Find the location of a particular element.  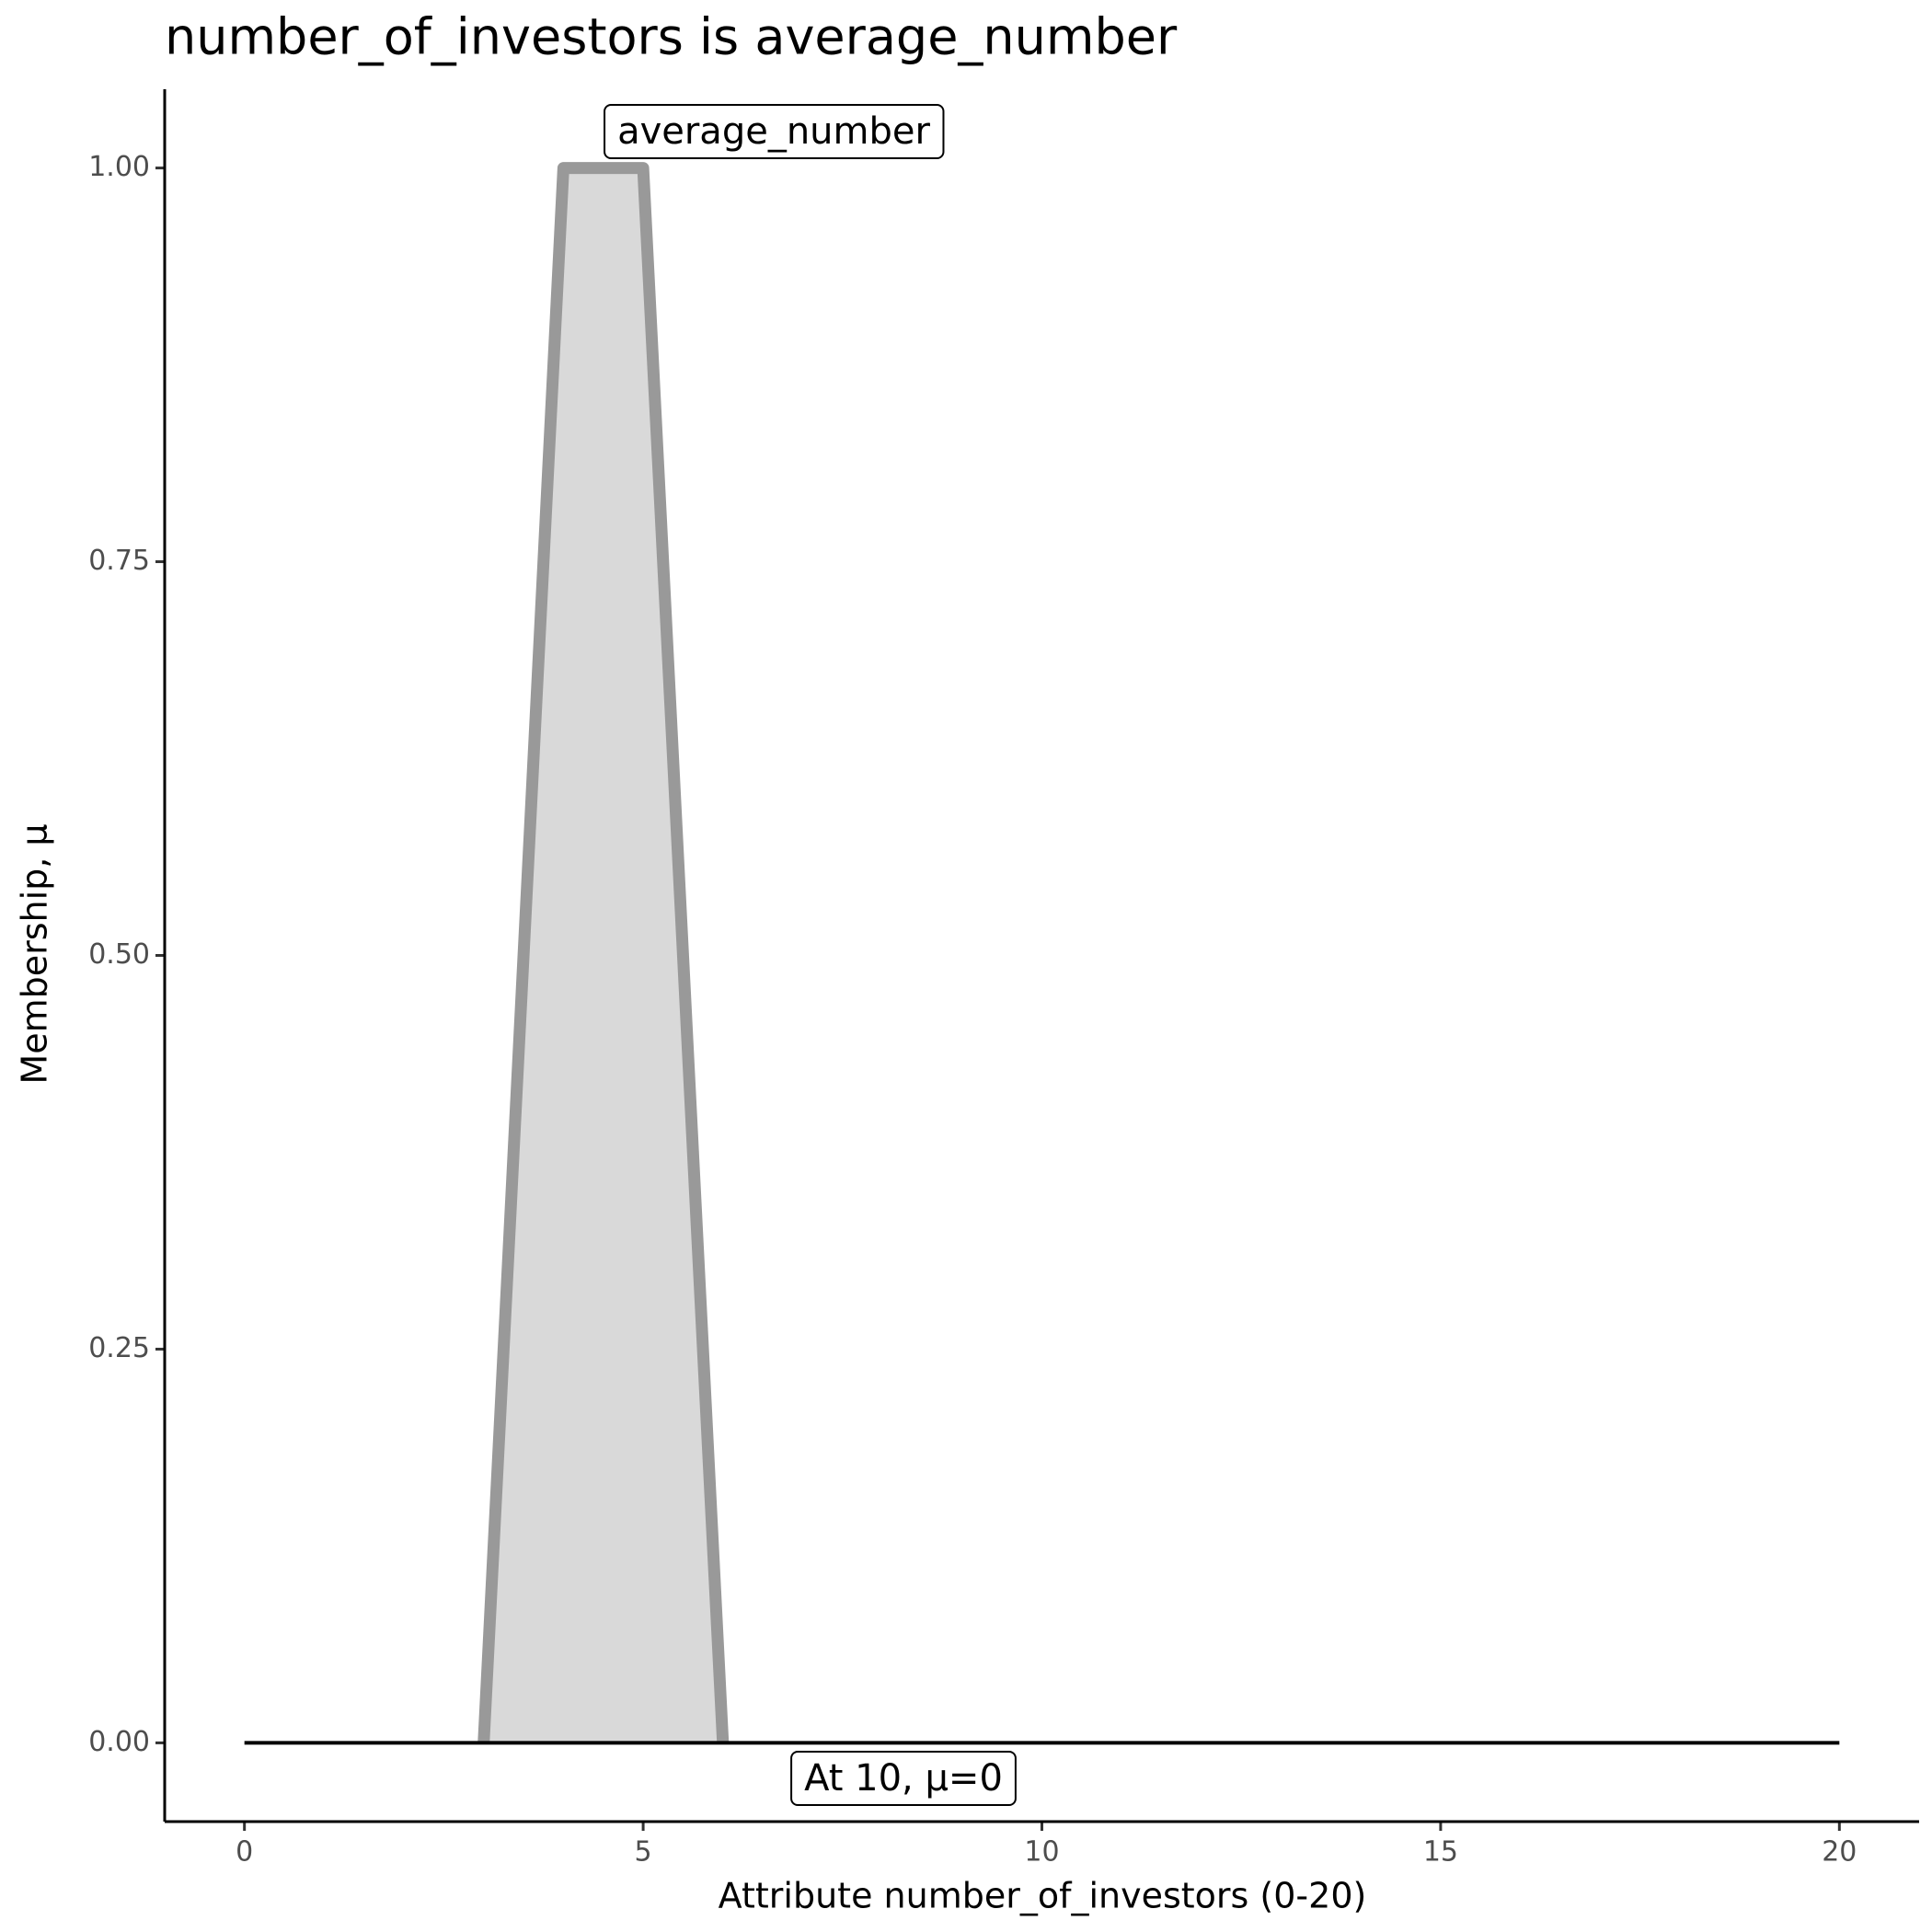

x-axis-title: Attribute number_of_investors (0-20) is located at coordinates (1043, 1896).